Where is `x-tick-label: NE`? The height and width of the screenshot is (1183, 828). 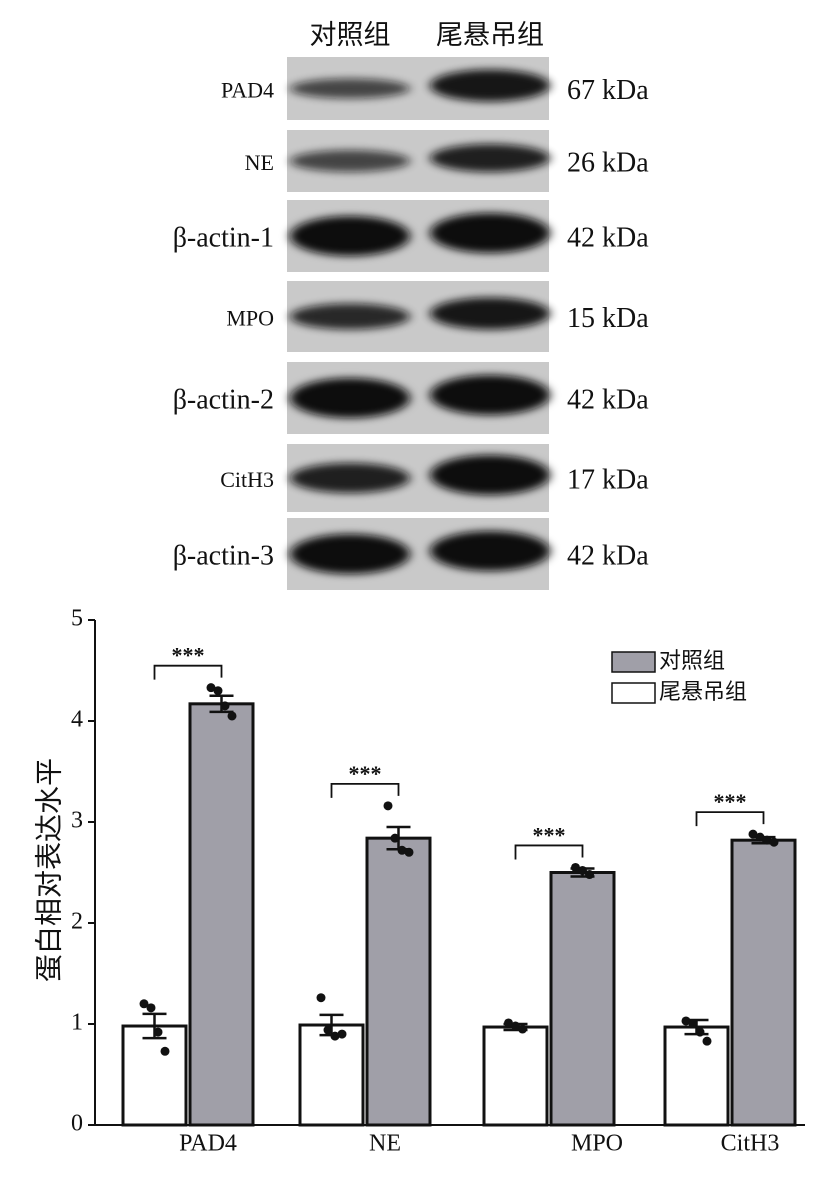
x-tick-label: NE is located at coordinates (385, 1144).